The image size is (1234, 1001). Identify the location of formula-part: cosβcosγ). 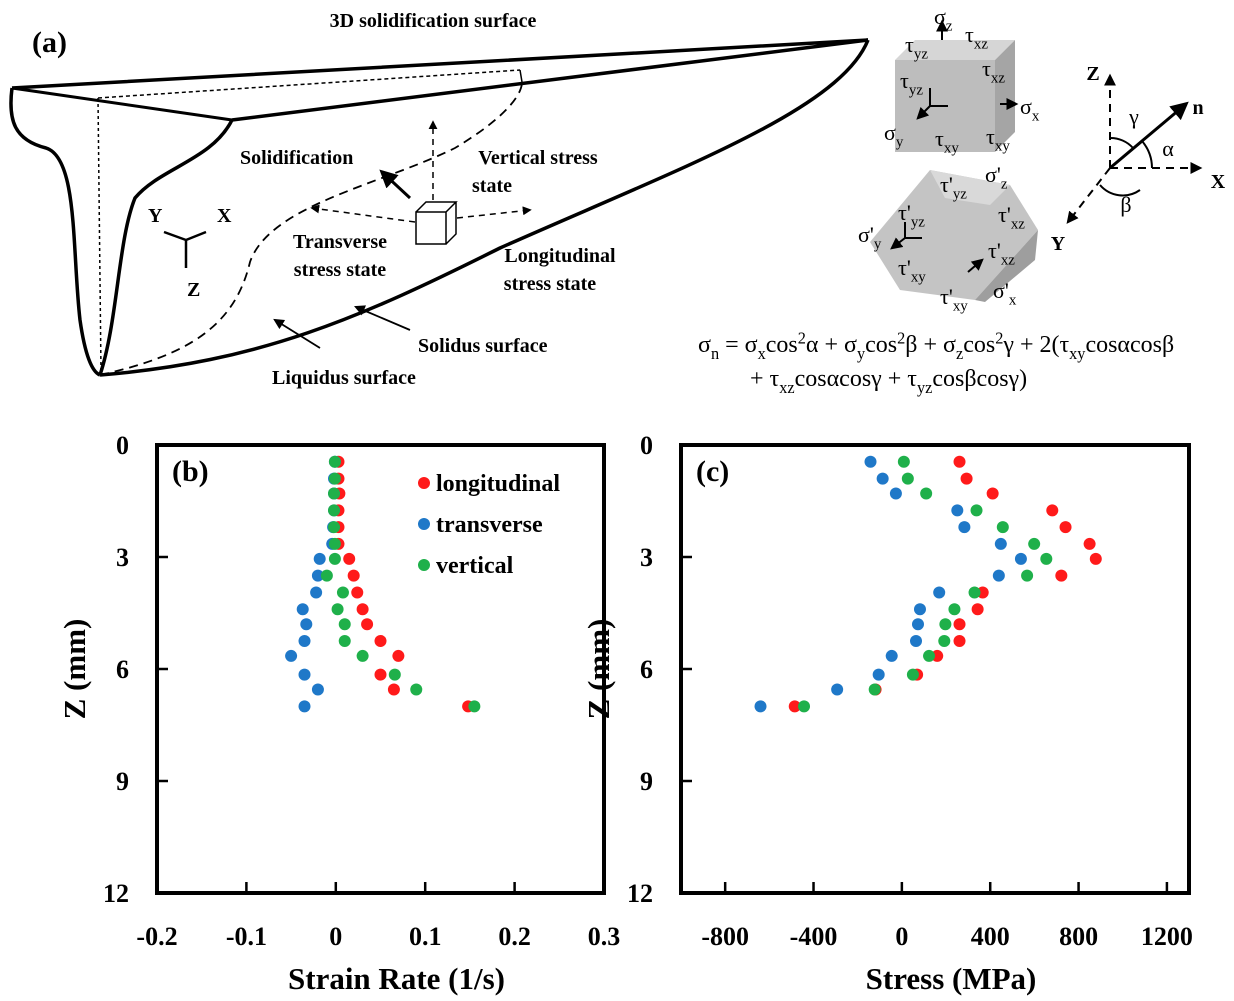
(979, 379).